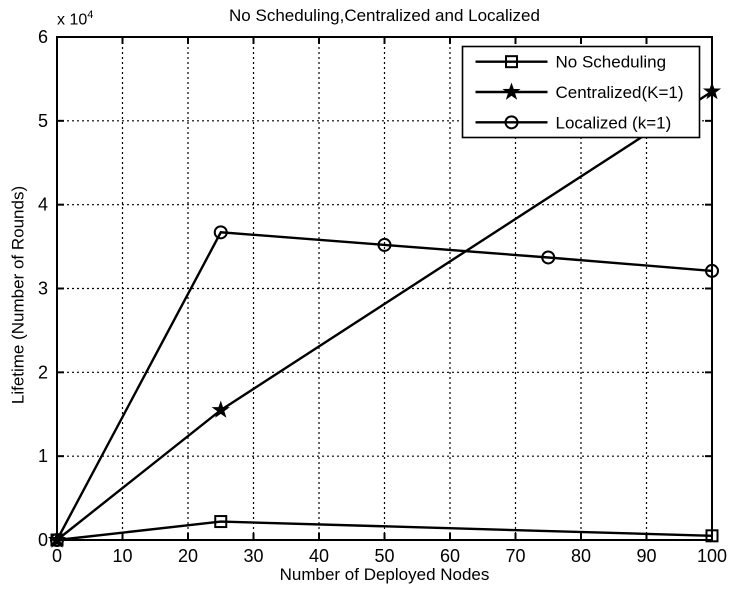  Describe the element at coordinates (90, 15) in the screenshot. I see `y-axis-exponent-power: 4` at that location.